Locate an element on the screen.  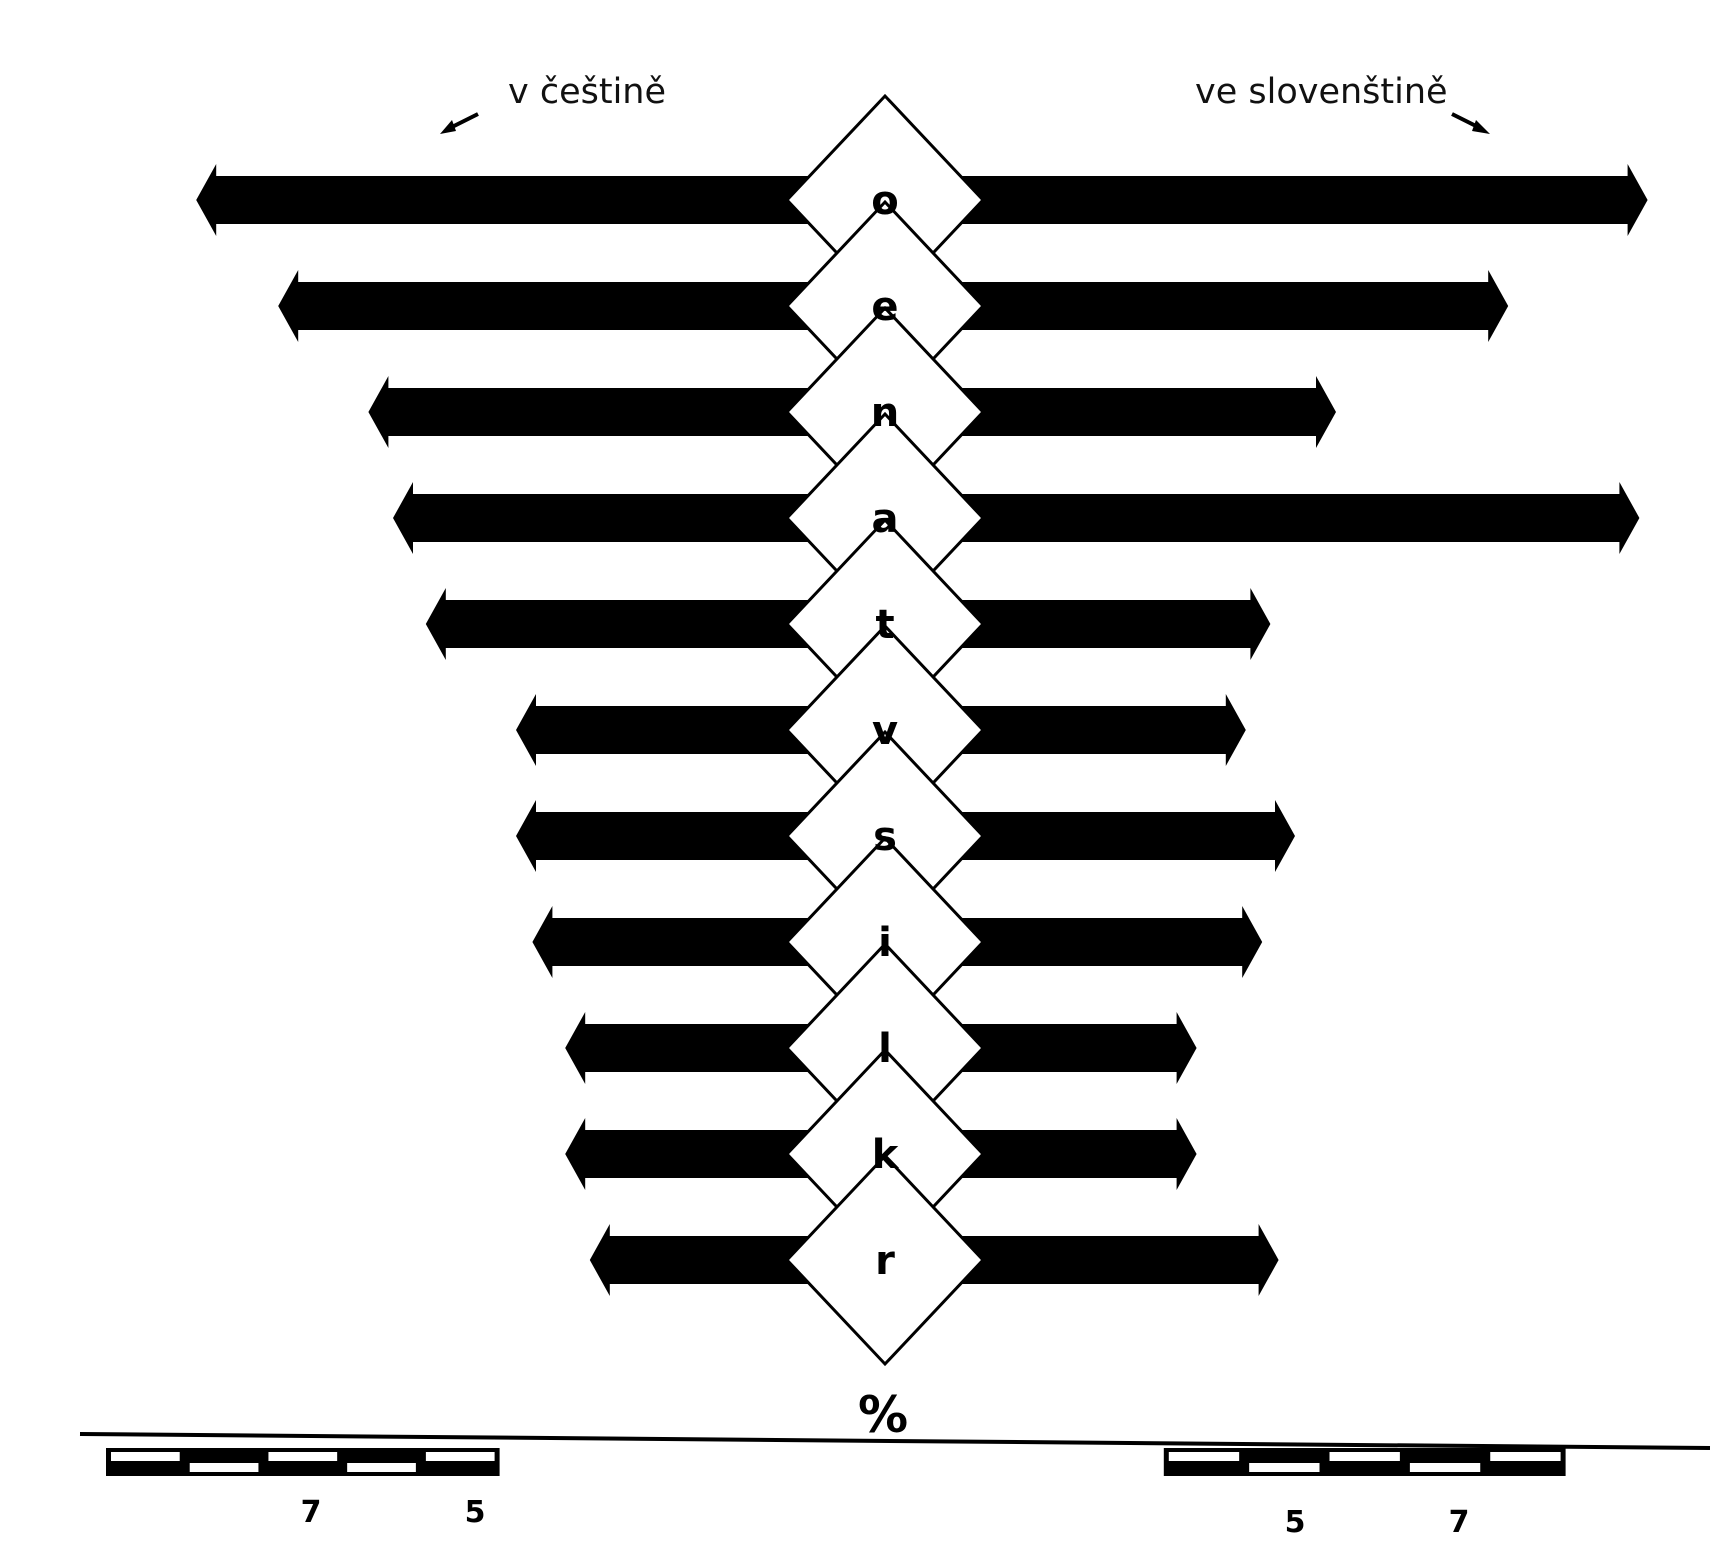
left-language-label: v češtině is located at coordinates (587, 92).